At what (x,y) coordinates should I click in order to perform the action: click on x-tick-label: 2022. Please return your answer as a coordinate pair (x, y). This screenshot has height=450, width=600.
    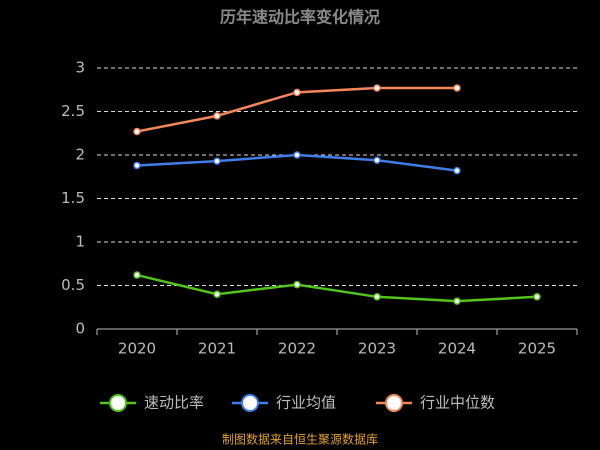
    Looking at the image, I should click on (297, 349).